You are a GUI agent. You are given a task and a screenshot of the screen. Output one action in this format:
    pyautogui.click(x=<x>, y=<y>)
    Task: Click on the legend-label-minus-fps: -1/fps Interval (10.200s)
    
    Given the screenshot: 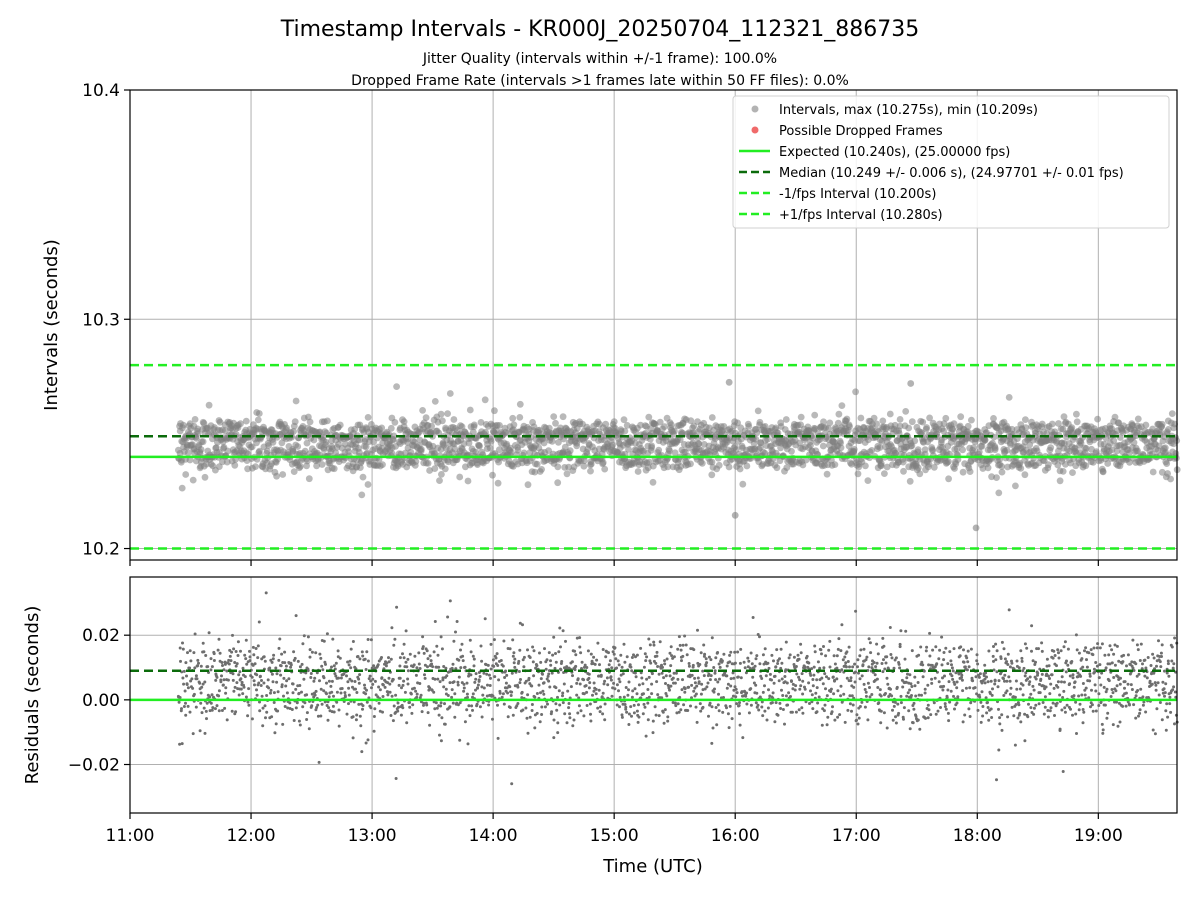 What is the action you would take?
    pyautogui.click(x=857, y=194)
    